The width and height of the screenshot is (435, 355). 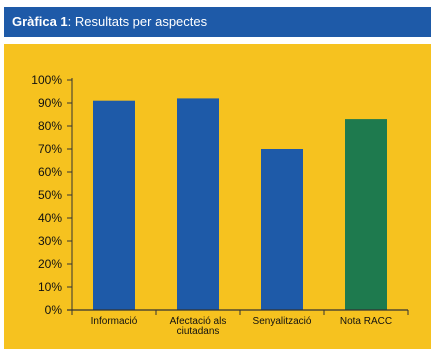 What do you see at coordinates (114, 321) in the screenshot?
I see `x-category-label: Informació` at bounding box center [114, 321].